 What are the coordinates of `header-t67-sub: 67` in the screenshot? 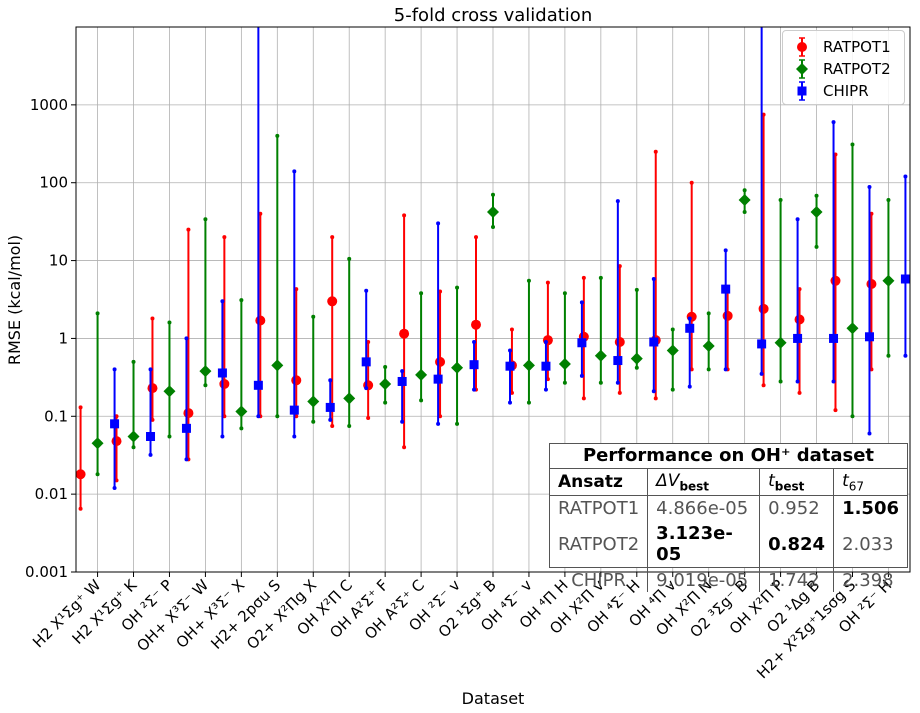 It's located at (856, 486).